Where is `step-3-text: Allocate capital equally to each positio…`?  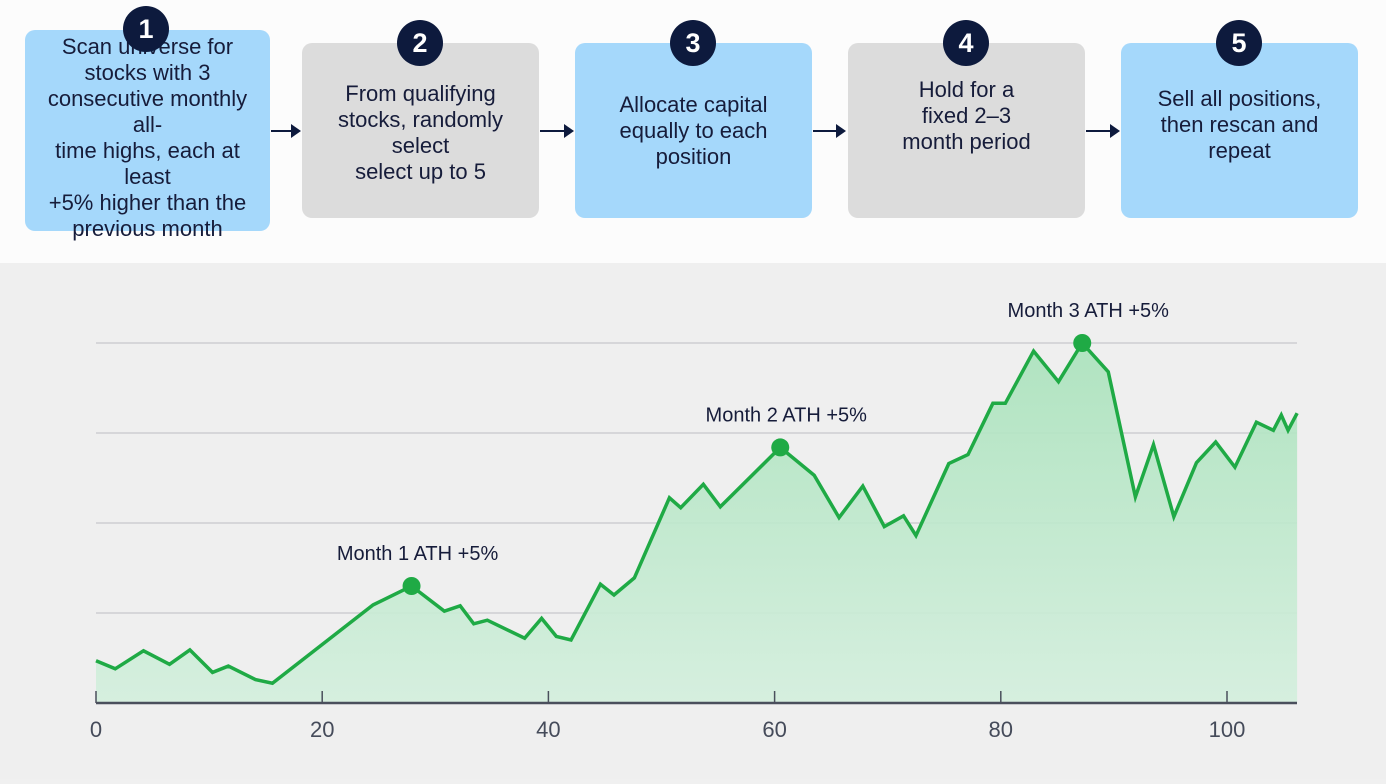
step-3-text: Allocate capital equally to each positio… is located at coordinates (693, 130).